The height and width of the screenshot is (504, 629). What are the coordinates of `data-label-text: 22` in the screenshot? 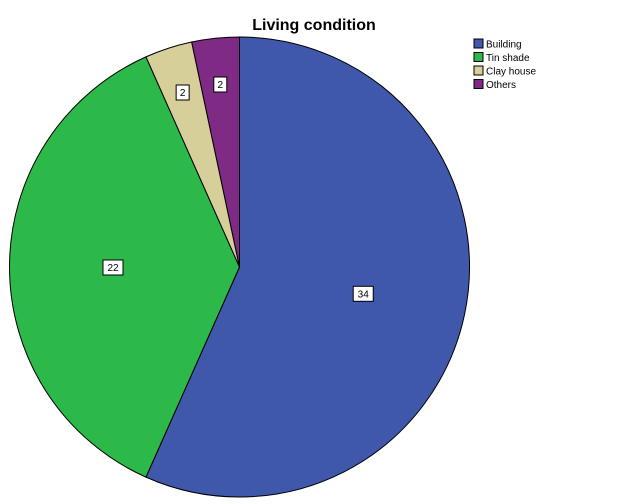 It's located at (113, 268).